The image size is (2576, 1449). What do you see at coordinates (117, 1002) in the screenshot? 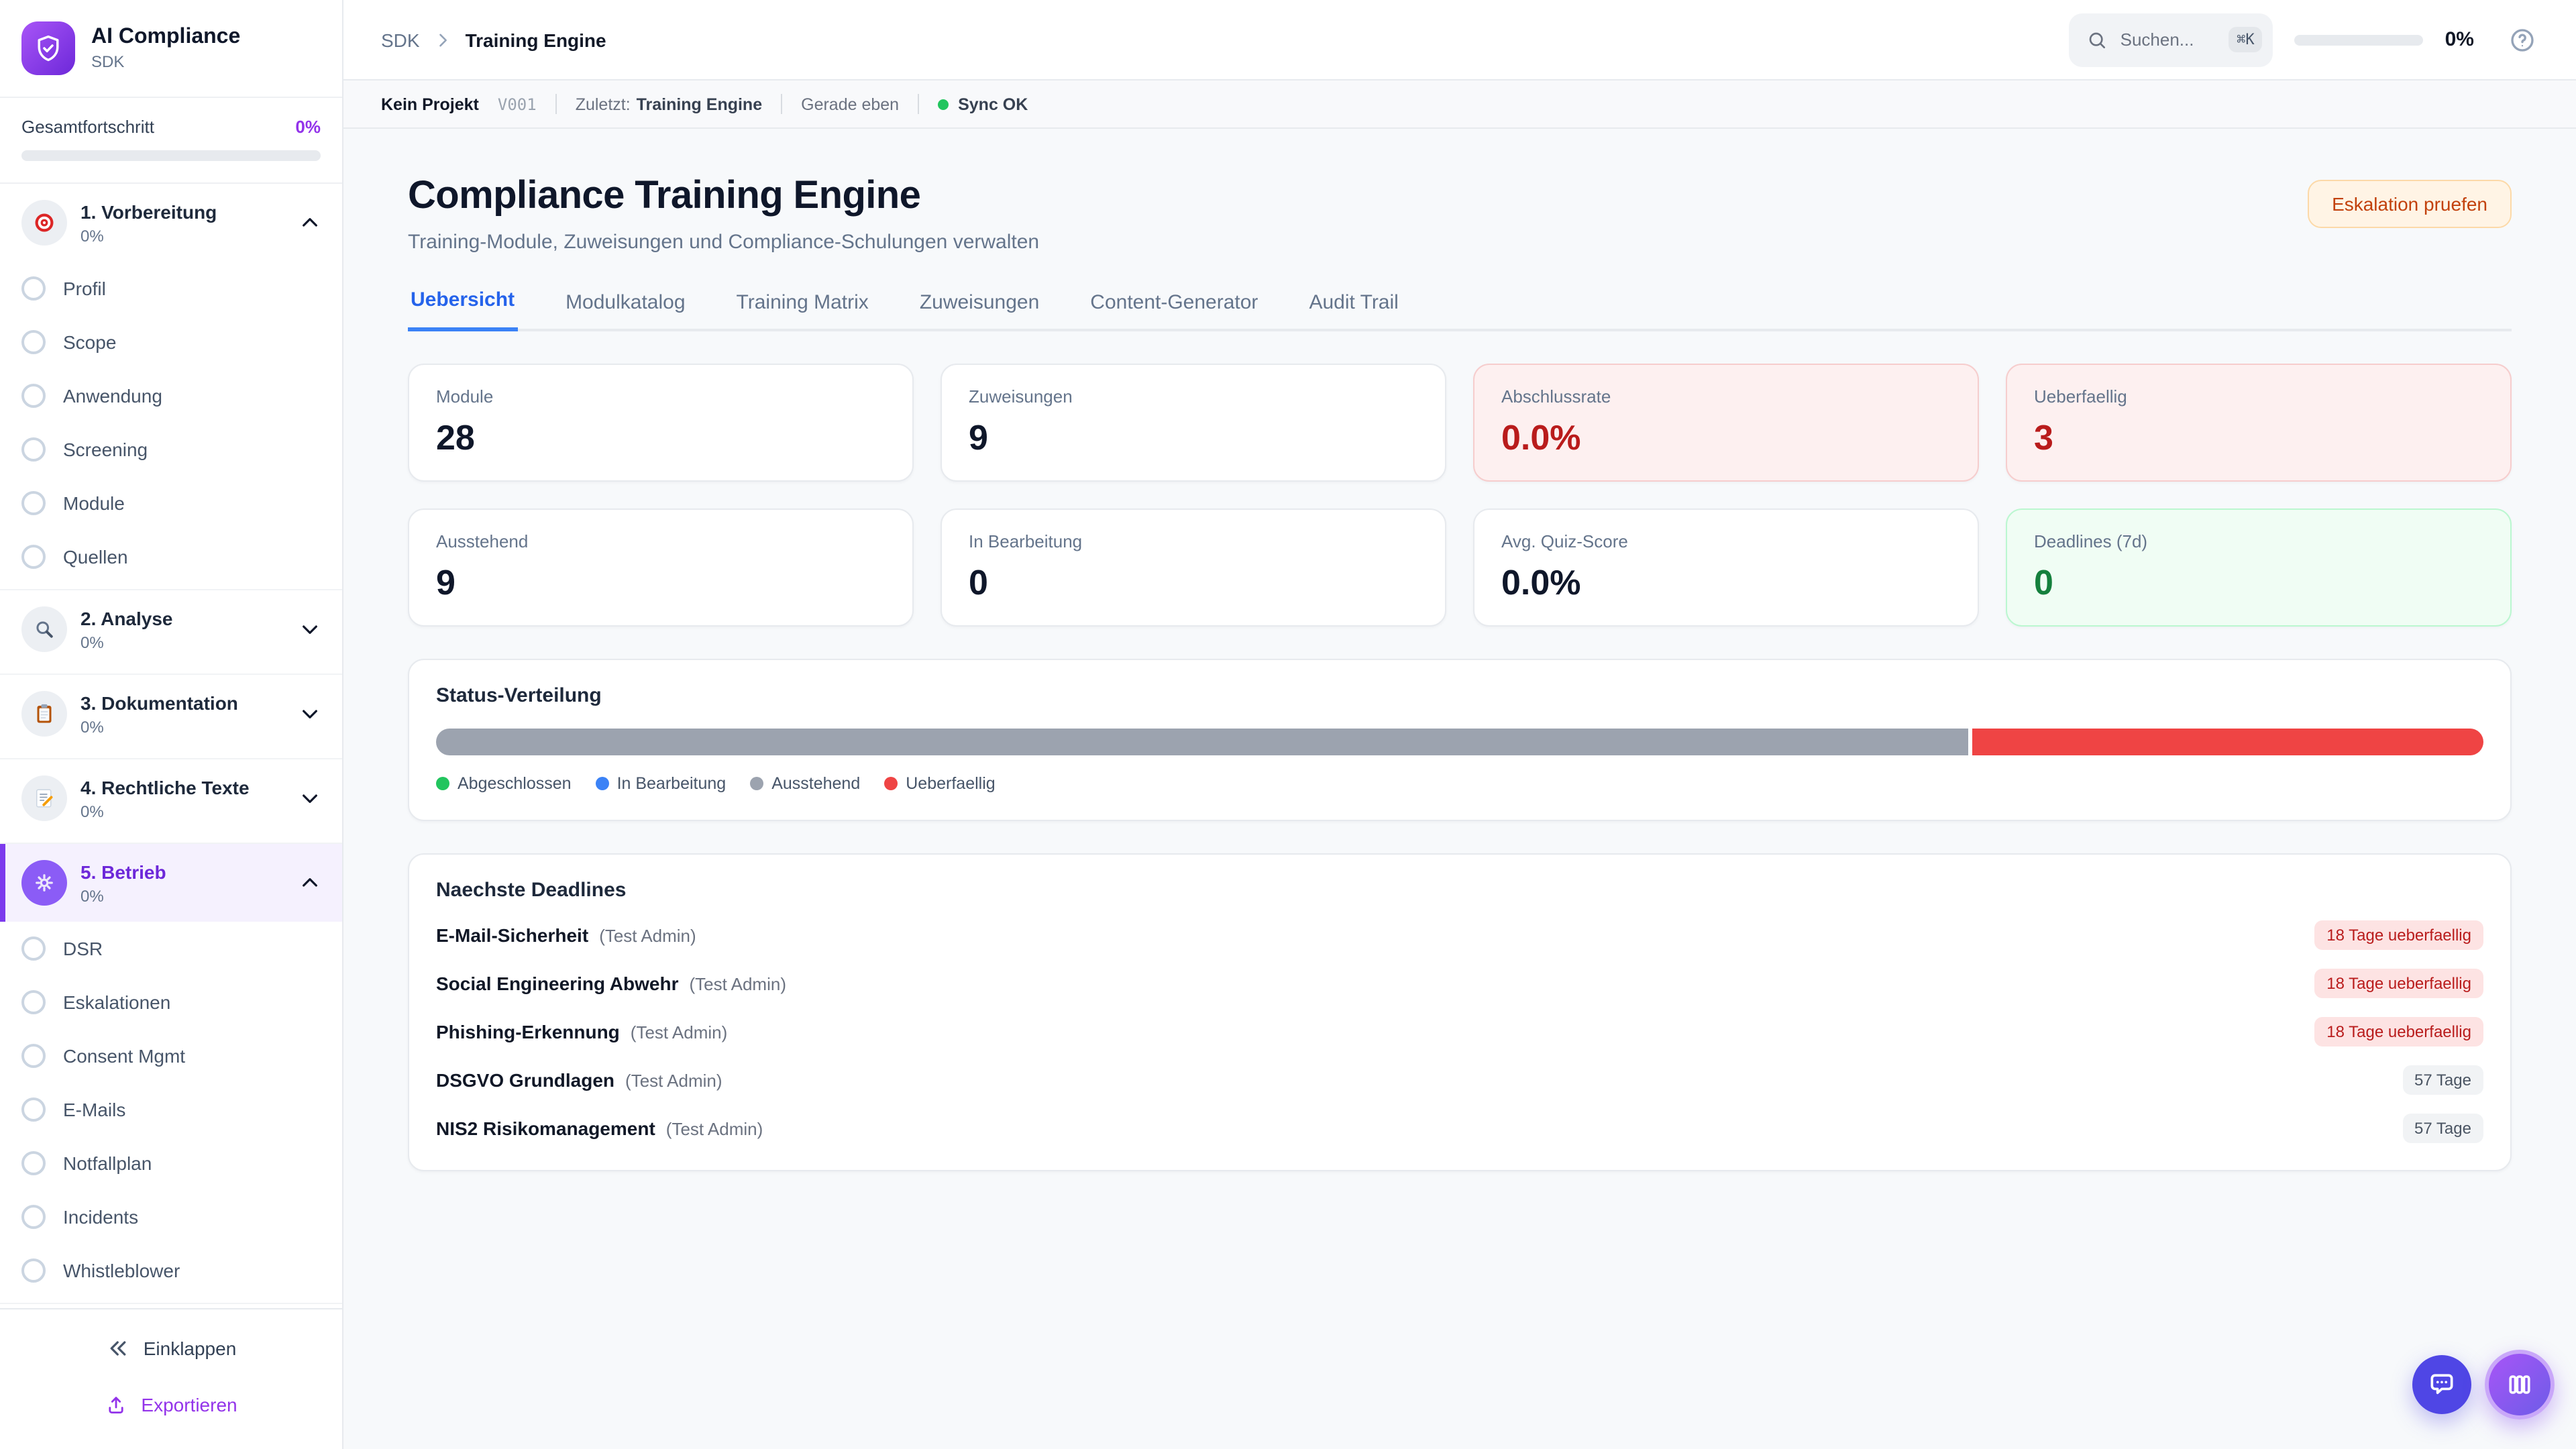
I see `sidebar-item-label: Eskalationen` at bounding box center [117, 1002].